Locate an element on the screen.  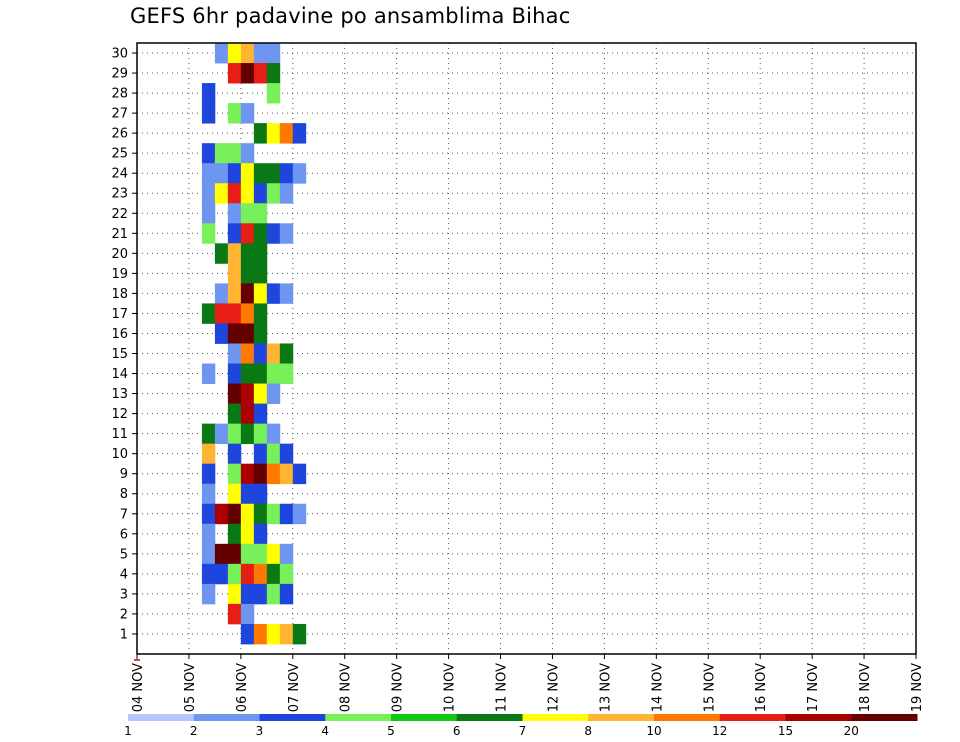
x-tick-label: 06 NOV is located at coordinates (242, 687).